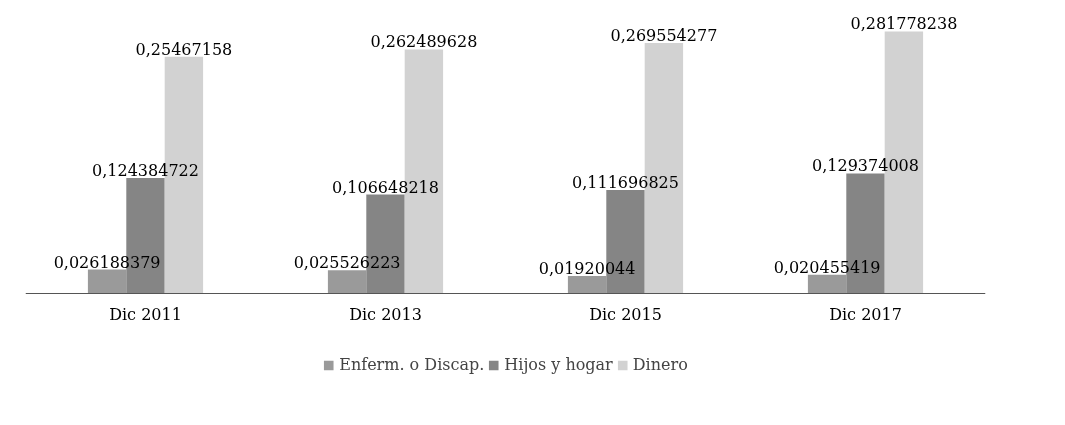  I want to click on data-label: 0,111696825, so click(625, 182).